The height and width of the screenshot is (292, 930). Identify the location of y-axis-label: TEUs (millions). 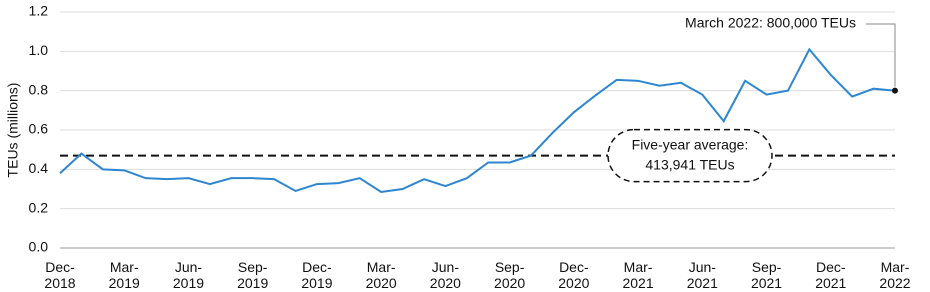
(13, 130).